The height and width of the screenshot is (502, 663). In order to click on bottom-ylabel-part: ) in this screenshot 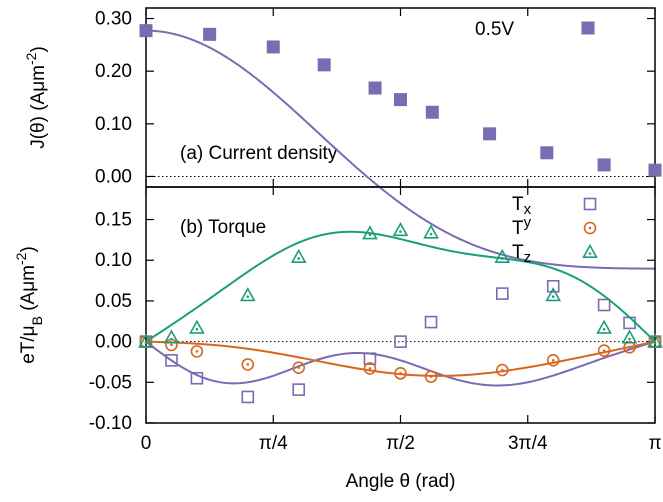, I will do `click(28, 249)`.